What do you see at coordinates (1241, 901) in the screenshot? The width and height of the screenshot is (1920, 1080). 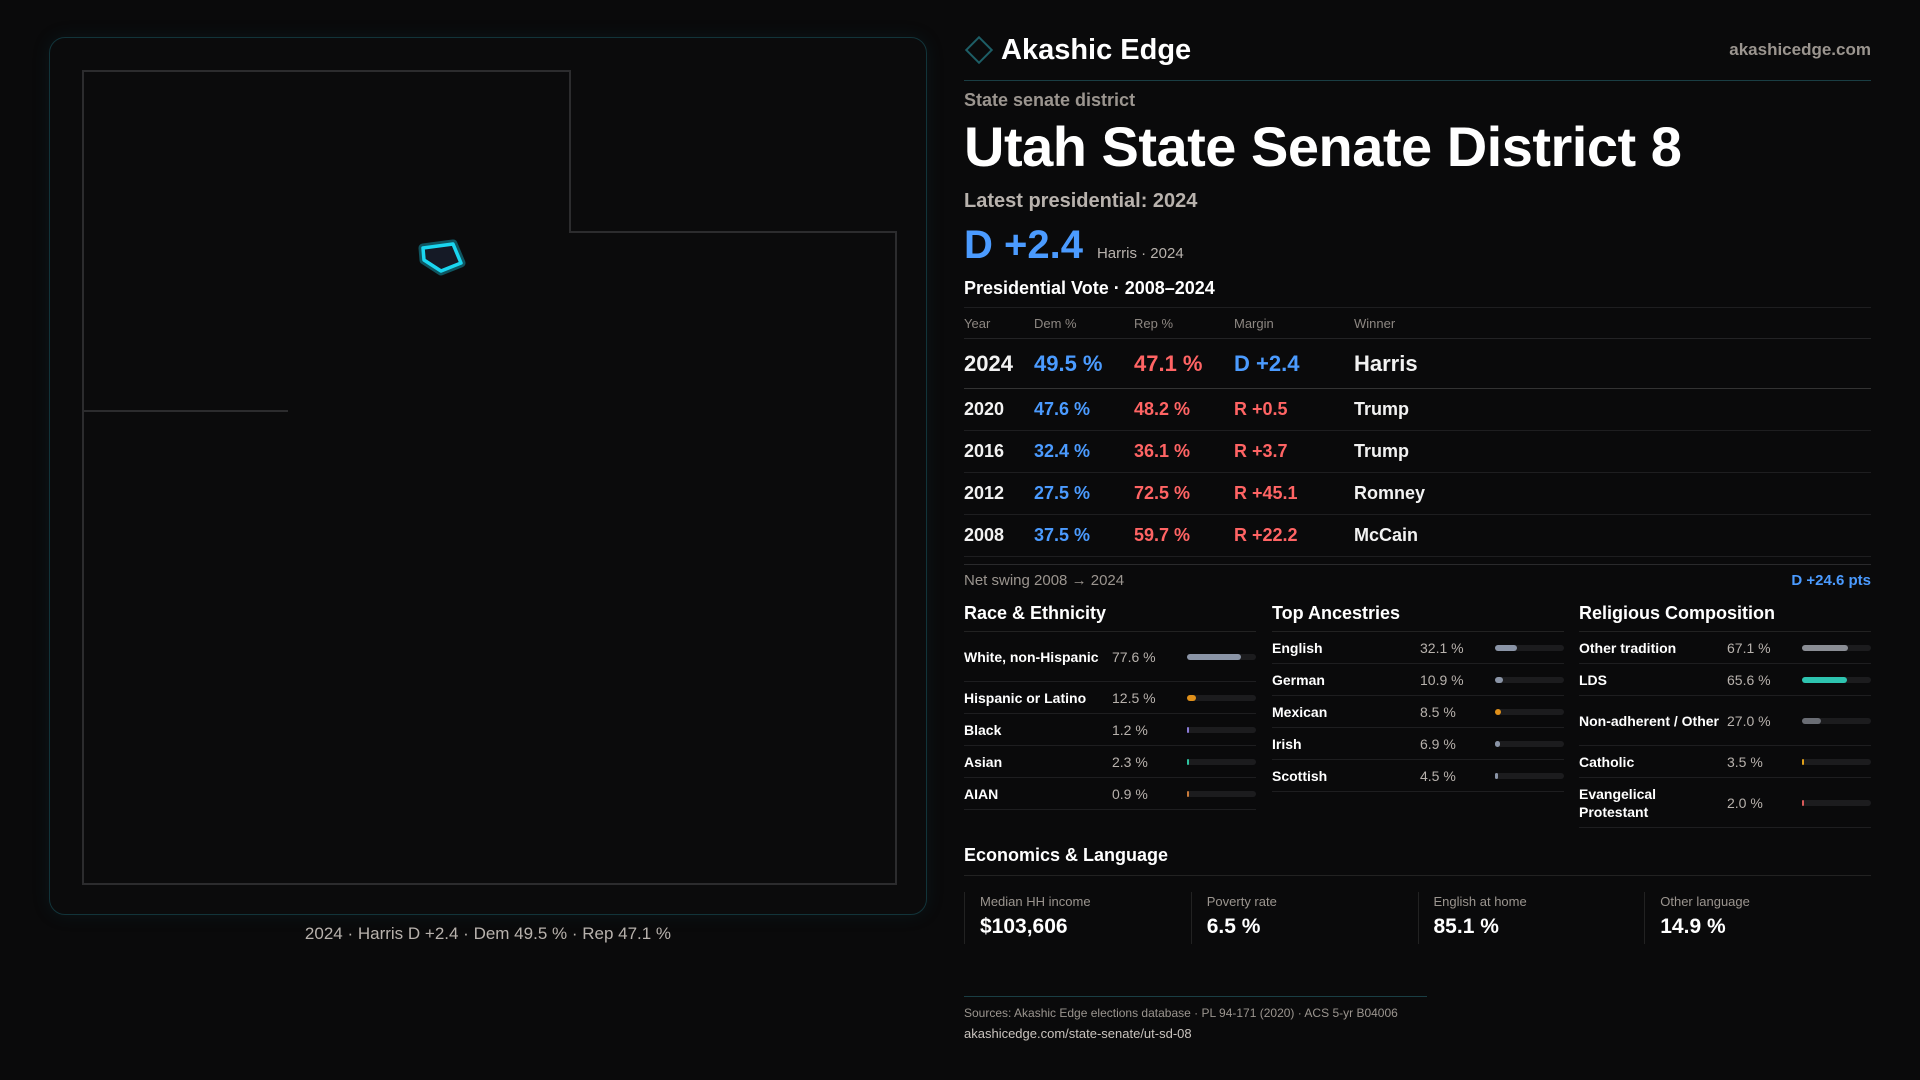 I see `card-label: Poverty rate` at bounding box center [1241, 901].